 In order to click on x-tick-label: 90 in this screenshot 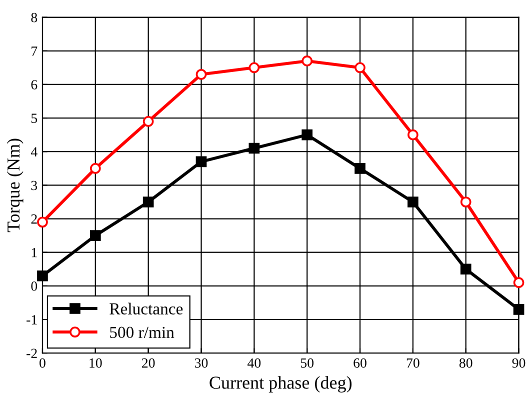, I will do `click(519, 363)`.